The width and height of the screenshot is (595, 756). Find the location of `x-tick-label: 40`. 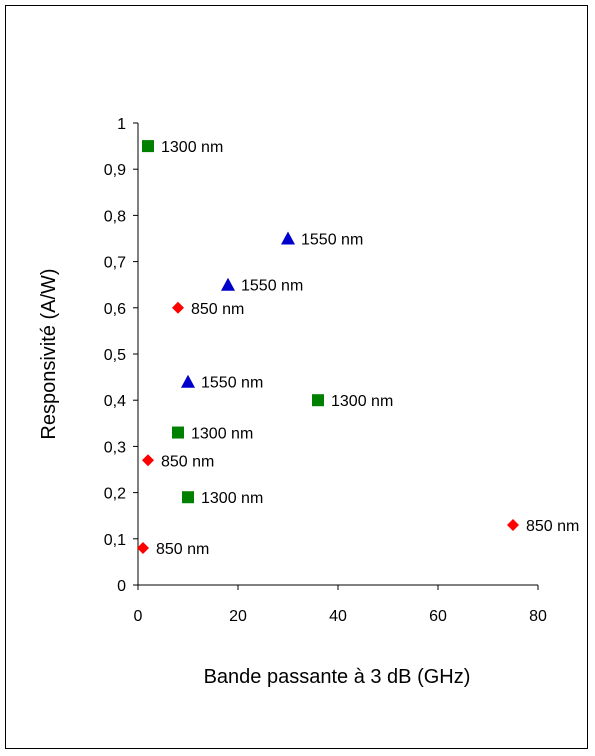

x-tick-label: 40 is located at coordinates (338, 616).